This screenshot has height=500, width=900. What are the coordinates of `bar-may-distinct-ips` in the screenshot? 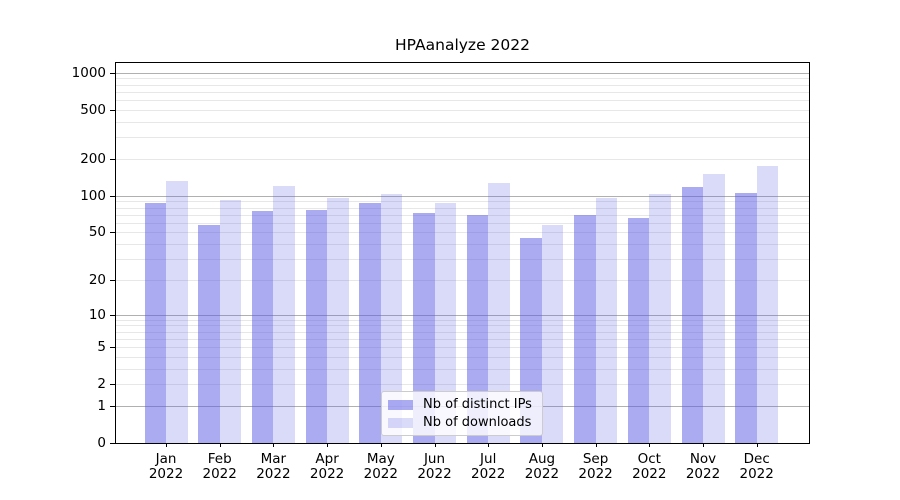 It's located at (370, 323).